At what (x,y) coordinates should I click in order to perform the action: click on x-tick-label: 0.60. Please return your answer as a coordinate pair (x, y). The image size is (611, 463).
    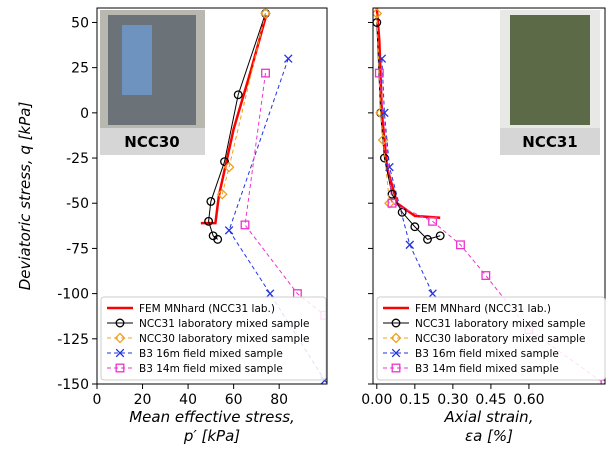
    Looking at the image, I should click on (528, 400).